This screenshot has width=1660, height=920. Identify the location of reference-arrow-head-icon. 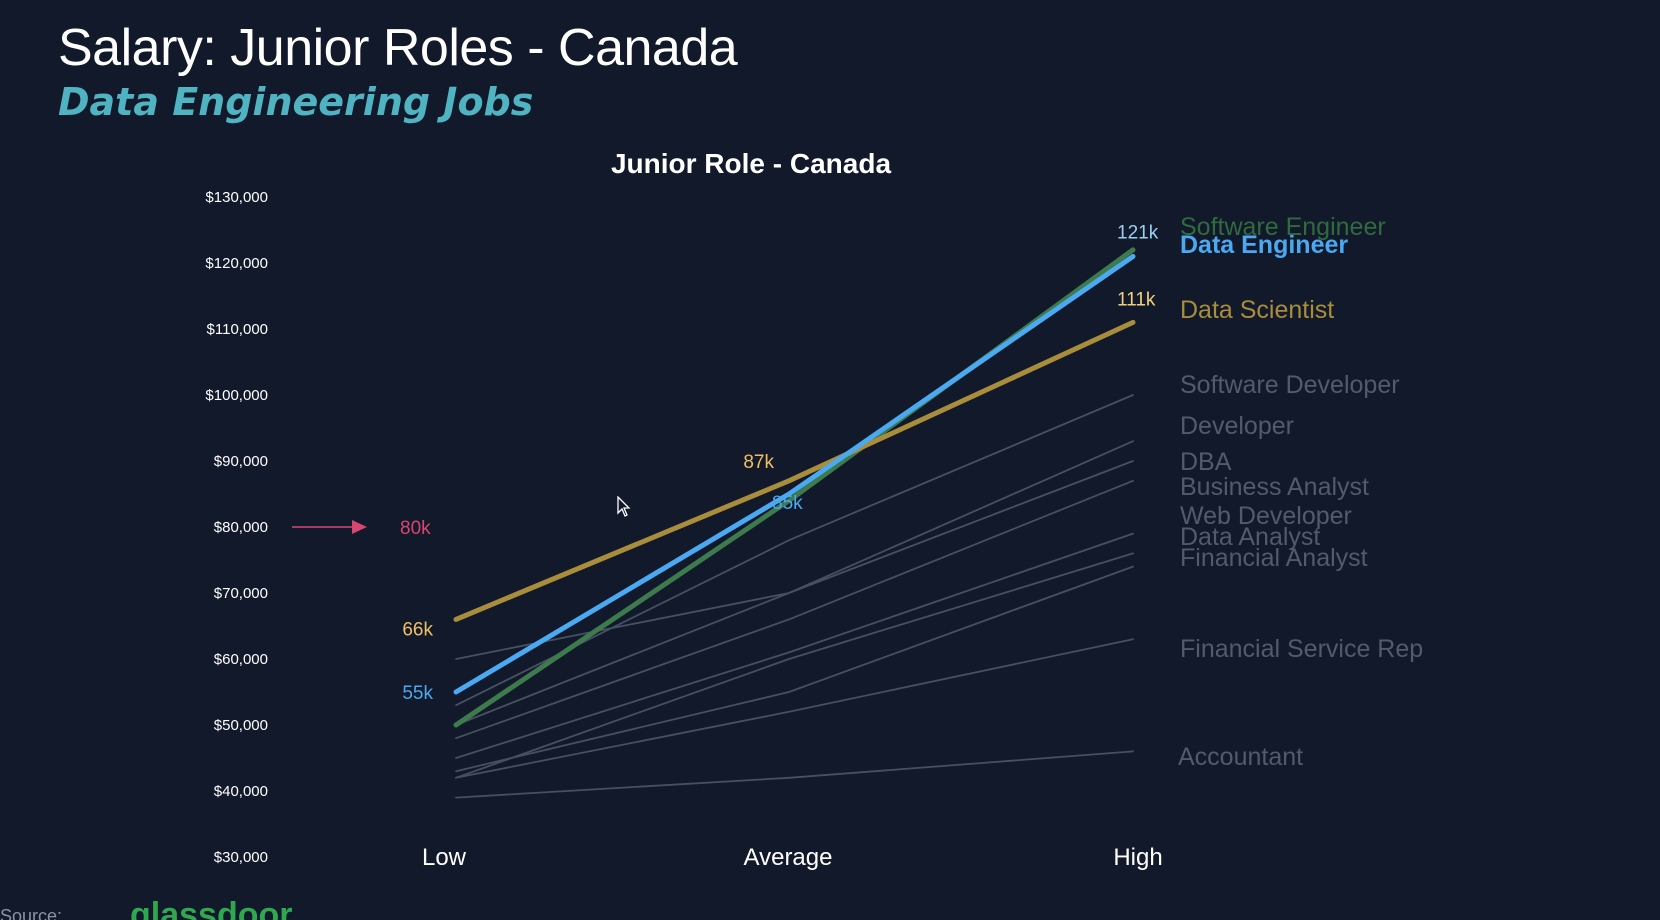
(359, 527).